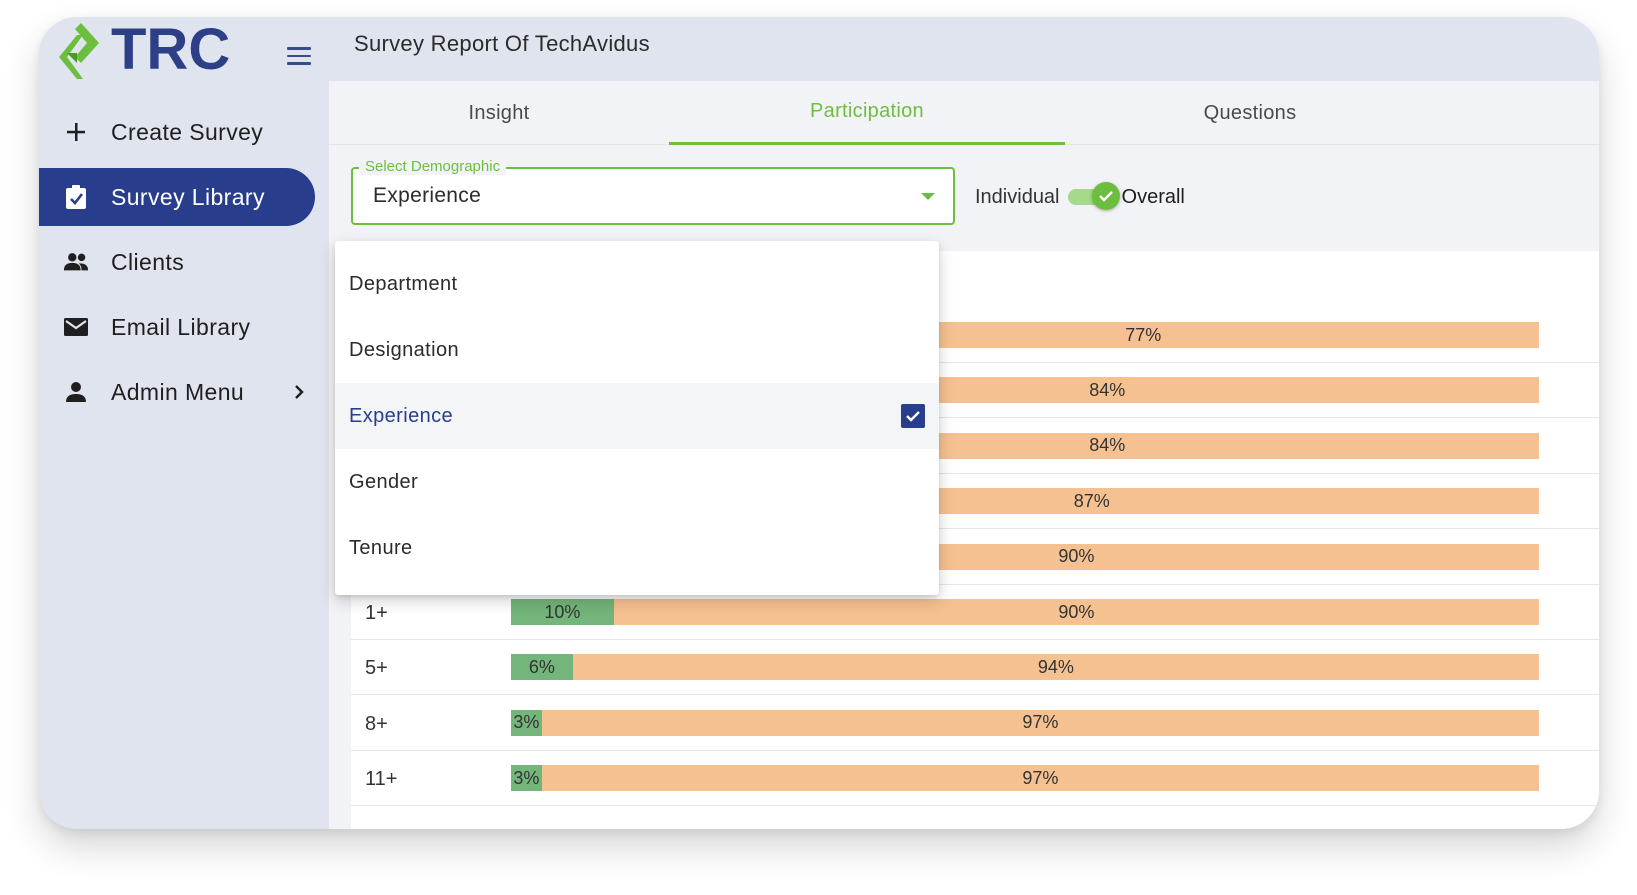 This screenshot has width=1637, height=895. What do you see at coordinates (170, 49) in the screenshot?
I see `brand-name: TRC` at bounding box center [170, 49].